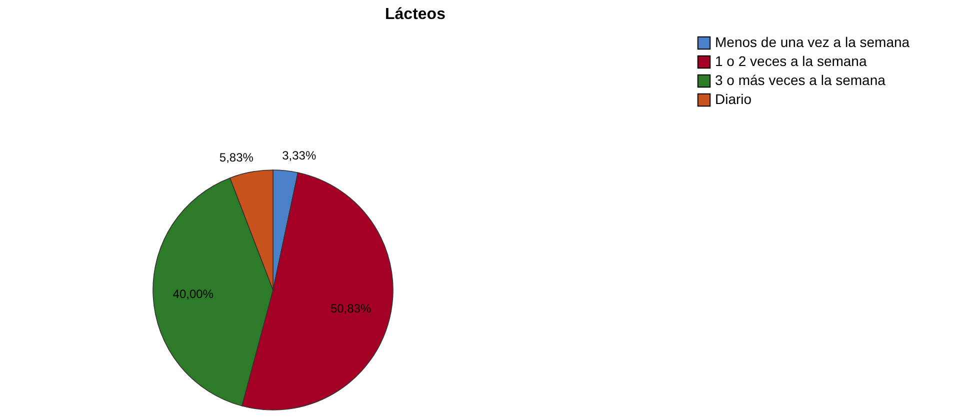 The height and width of the screenshot is (417, 963). Describe the element at coordinates (415, 14) in the screenshot. I see `chart-title: Lácteos` at that location.